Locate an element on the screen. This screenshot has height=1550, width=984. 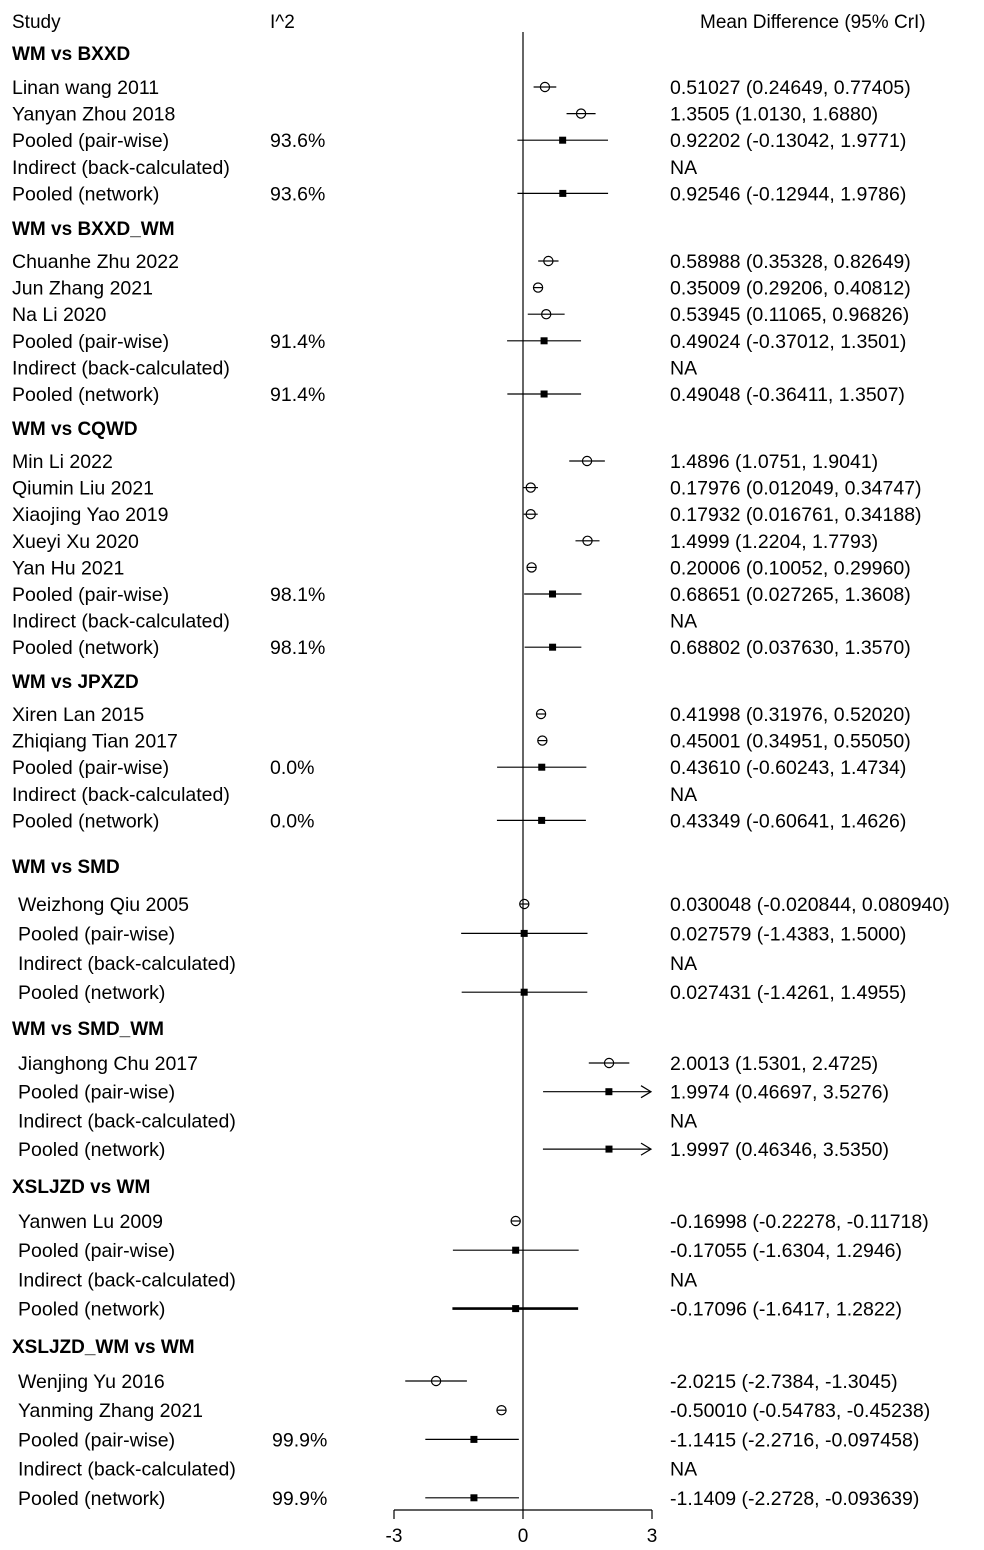
effect-text: 0.027579 (-1.4383, 1.5000) is located at coordinates (788, 934).